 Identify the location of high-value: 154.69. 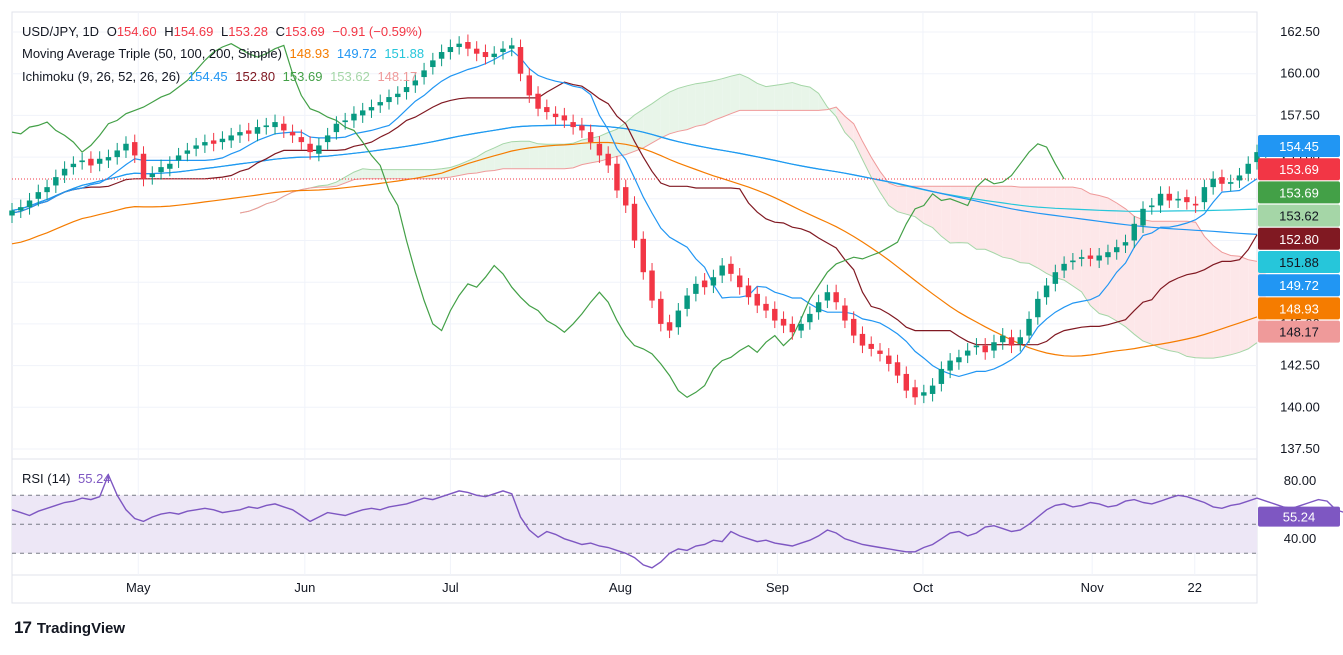
(193, 31).